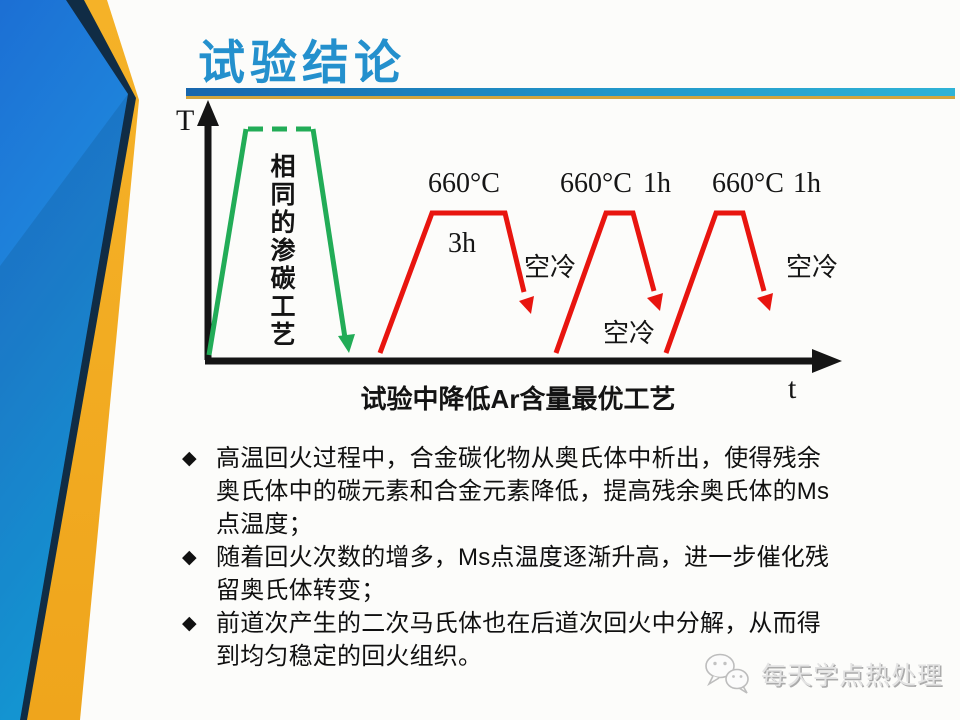 This screenshot has width=960, height=720. What do you see at coordinates (550, 267) in the screenshot?
I see `peak1-cooling-label: 空冷` at bounding box center [550, 267].